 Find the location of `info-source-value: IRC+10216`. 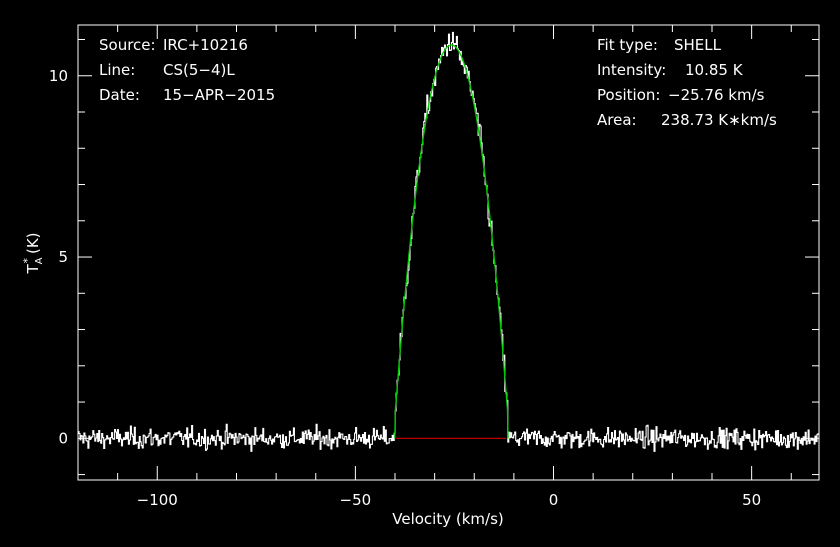

info-source-value: IRC+10216 is located at coordinates (205, 45).